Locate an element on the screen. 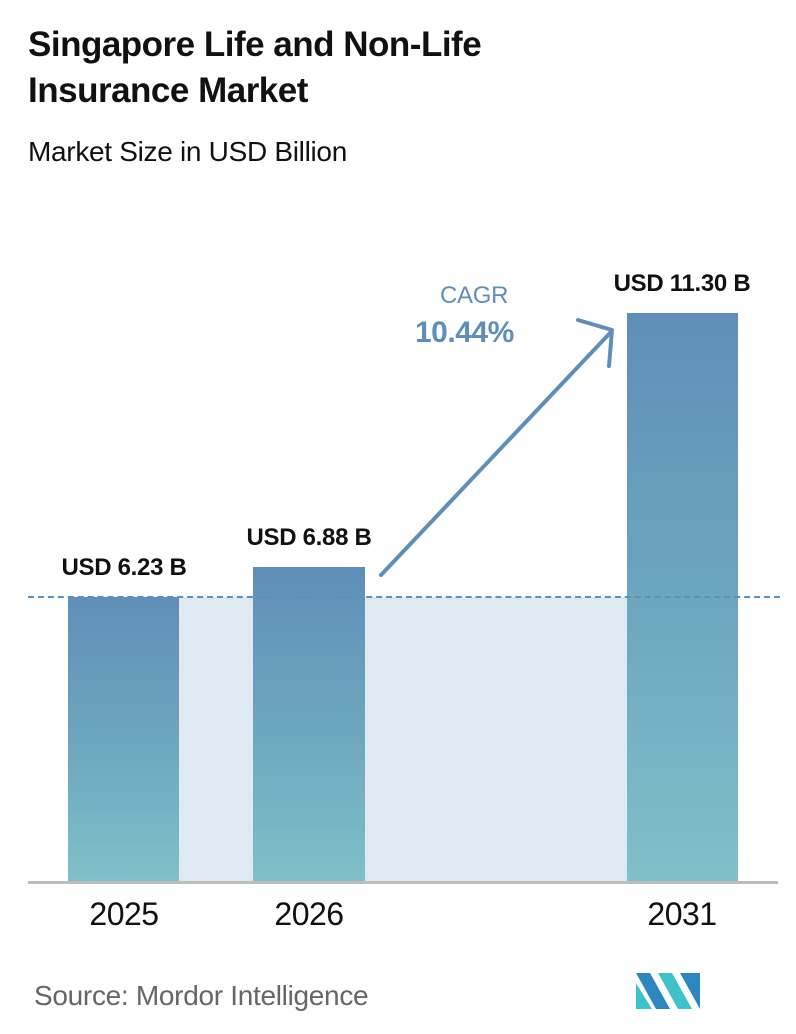 This screenshot has height=1034, width=796. x-label-2026: 2026 is located at coordinates (309, 914).